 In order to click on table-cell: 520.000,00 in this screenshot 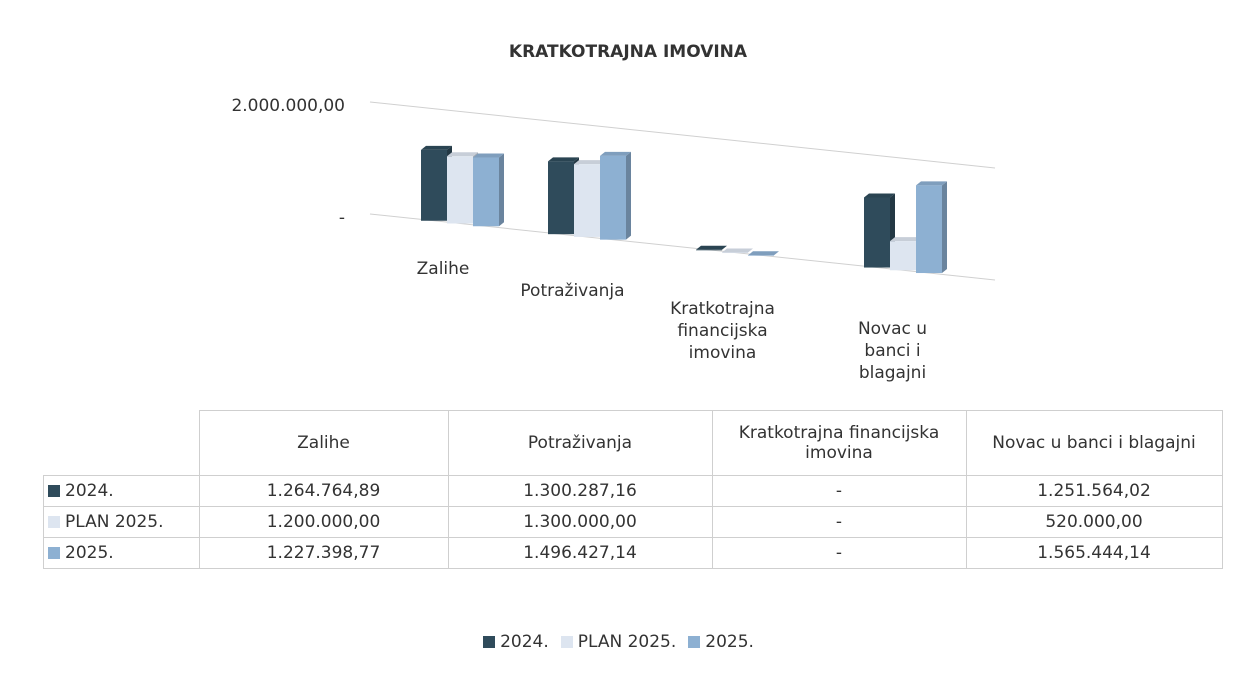, I will do `click(1094, 521)`.